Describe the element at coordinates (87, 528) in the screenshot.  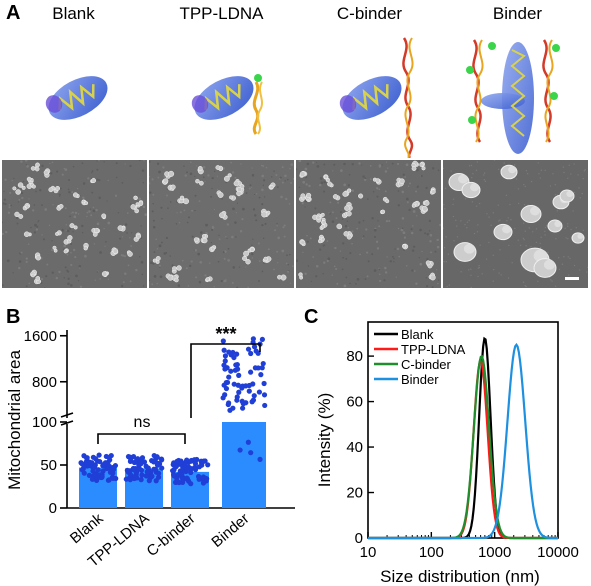
I see `category-label: Blank` at that location.